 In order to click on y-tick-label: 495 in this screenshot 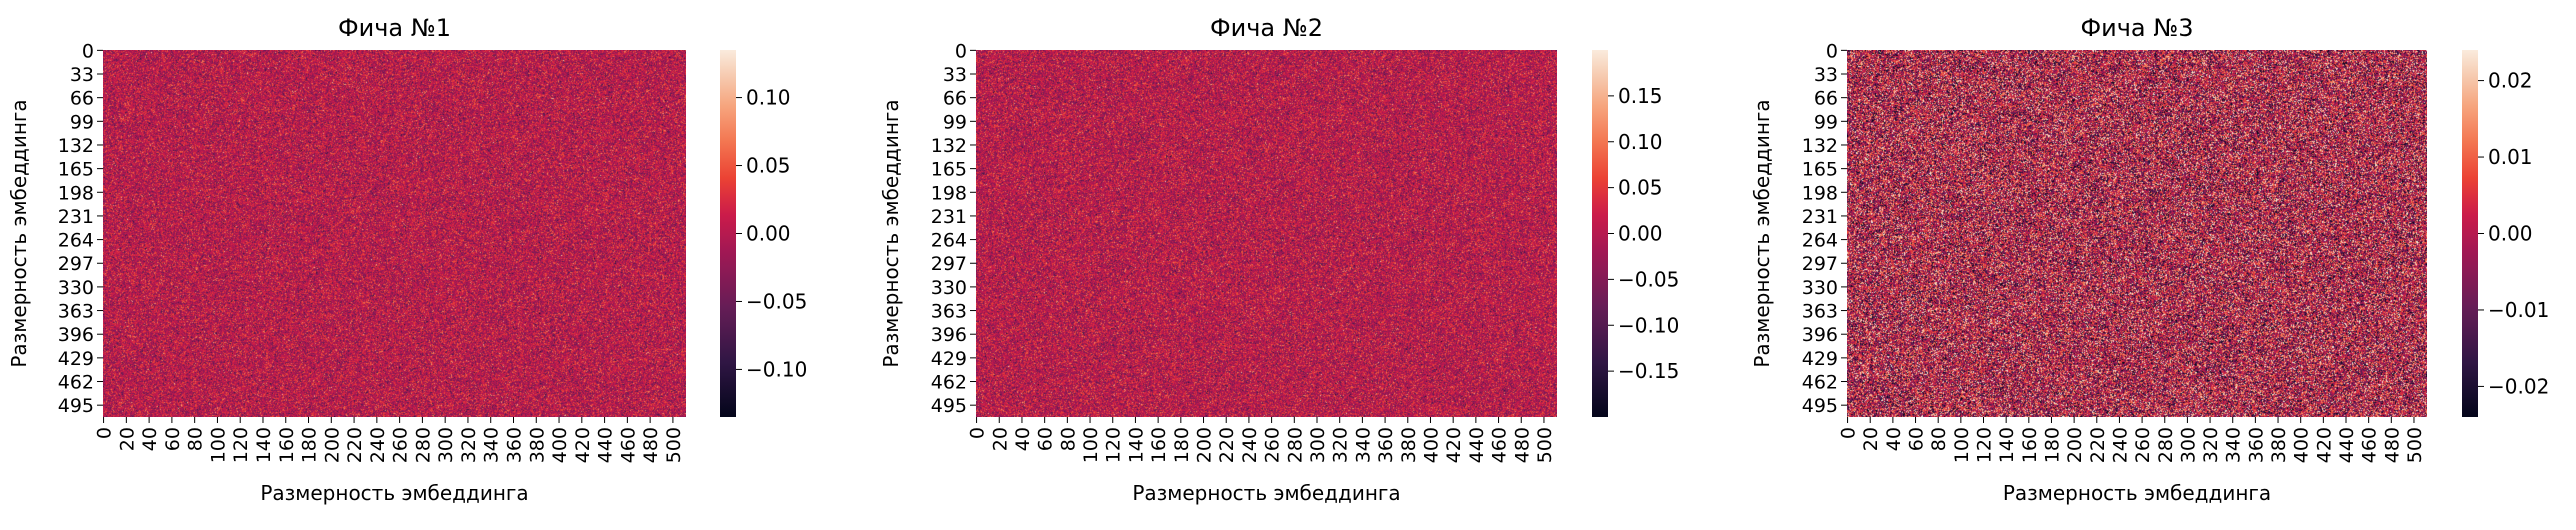, I will do `click(1820, 406)`.